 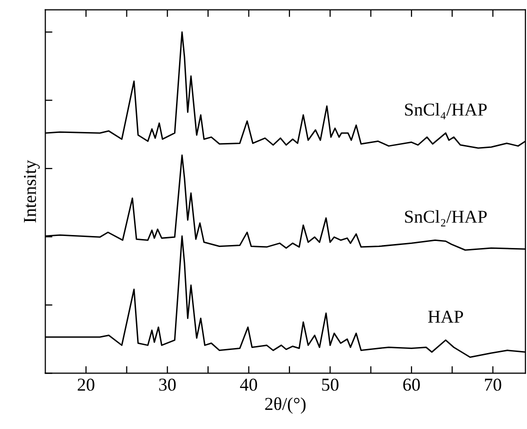 What do you see at coordinates (249, 384) in the screenshot?
I see `x-tick-label: 40` at bounding box center [249, 384].